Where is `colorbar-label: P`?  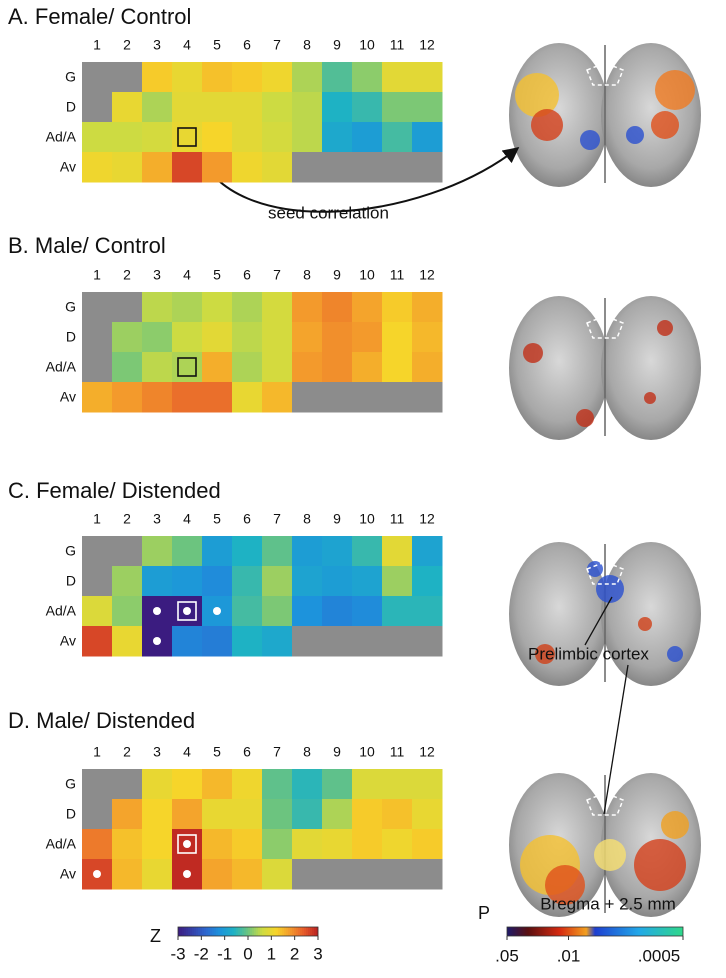 colorbar-label: P is located at coordinates (484, 913).